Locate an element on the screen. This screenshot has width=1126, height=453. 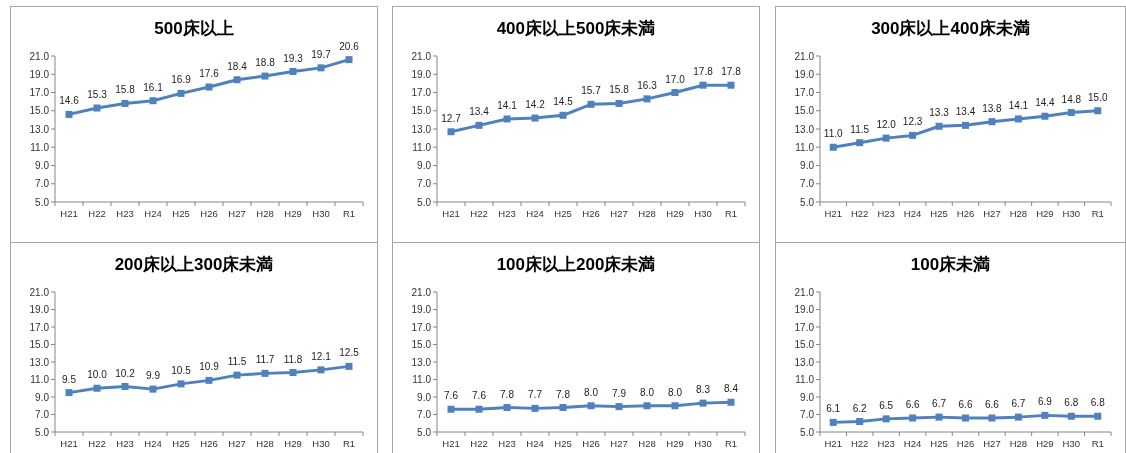
data-label: 14.1 is located at coordinates (1018, 105).